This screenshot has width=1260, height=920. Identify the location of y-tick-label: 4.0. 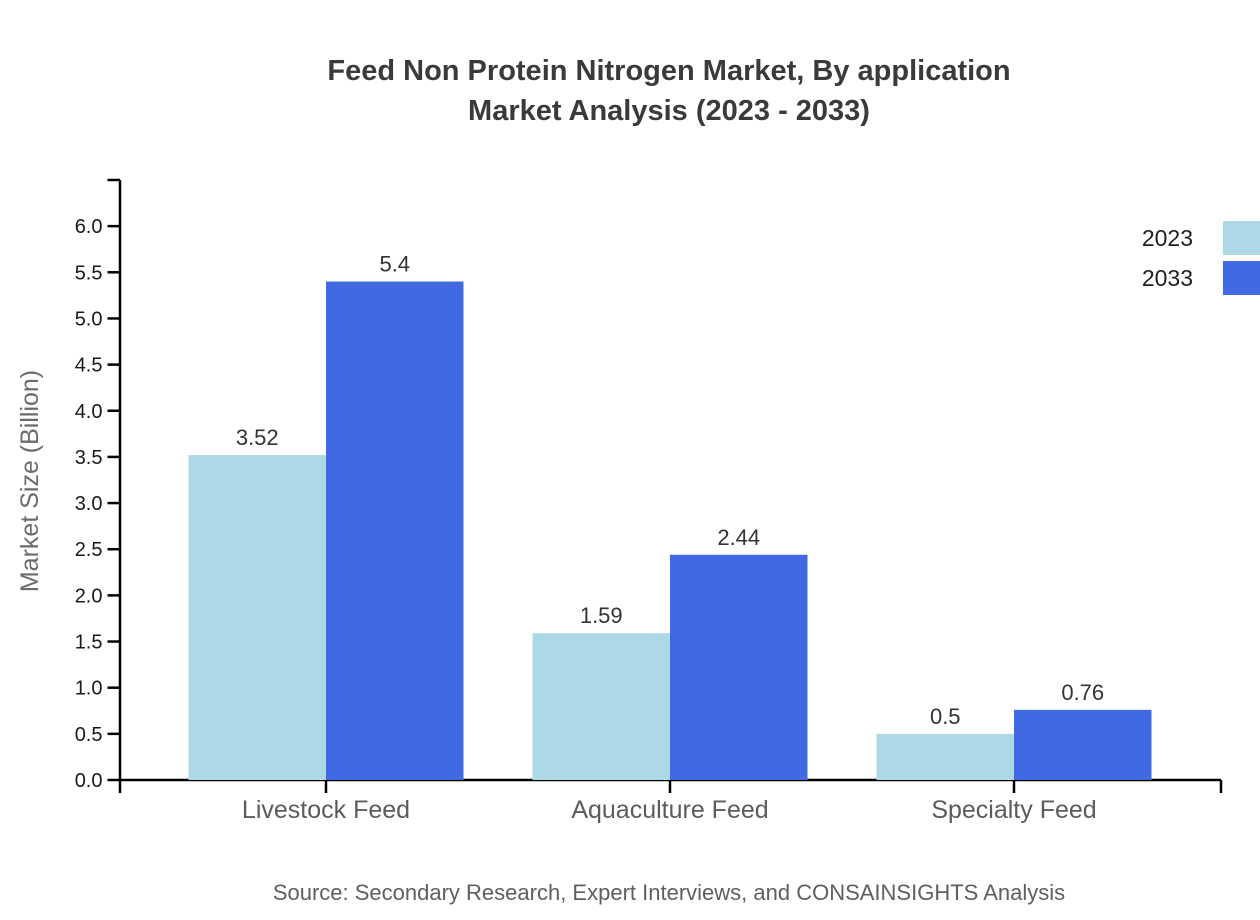
(89, 412).